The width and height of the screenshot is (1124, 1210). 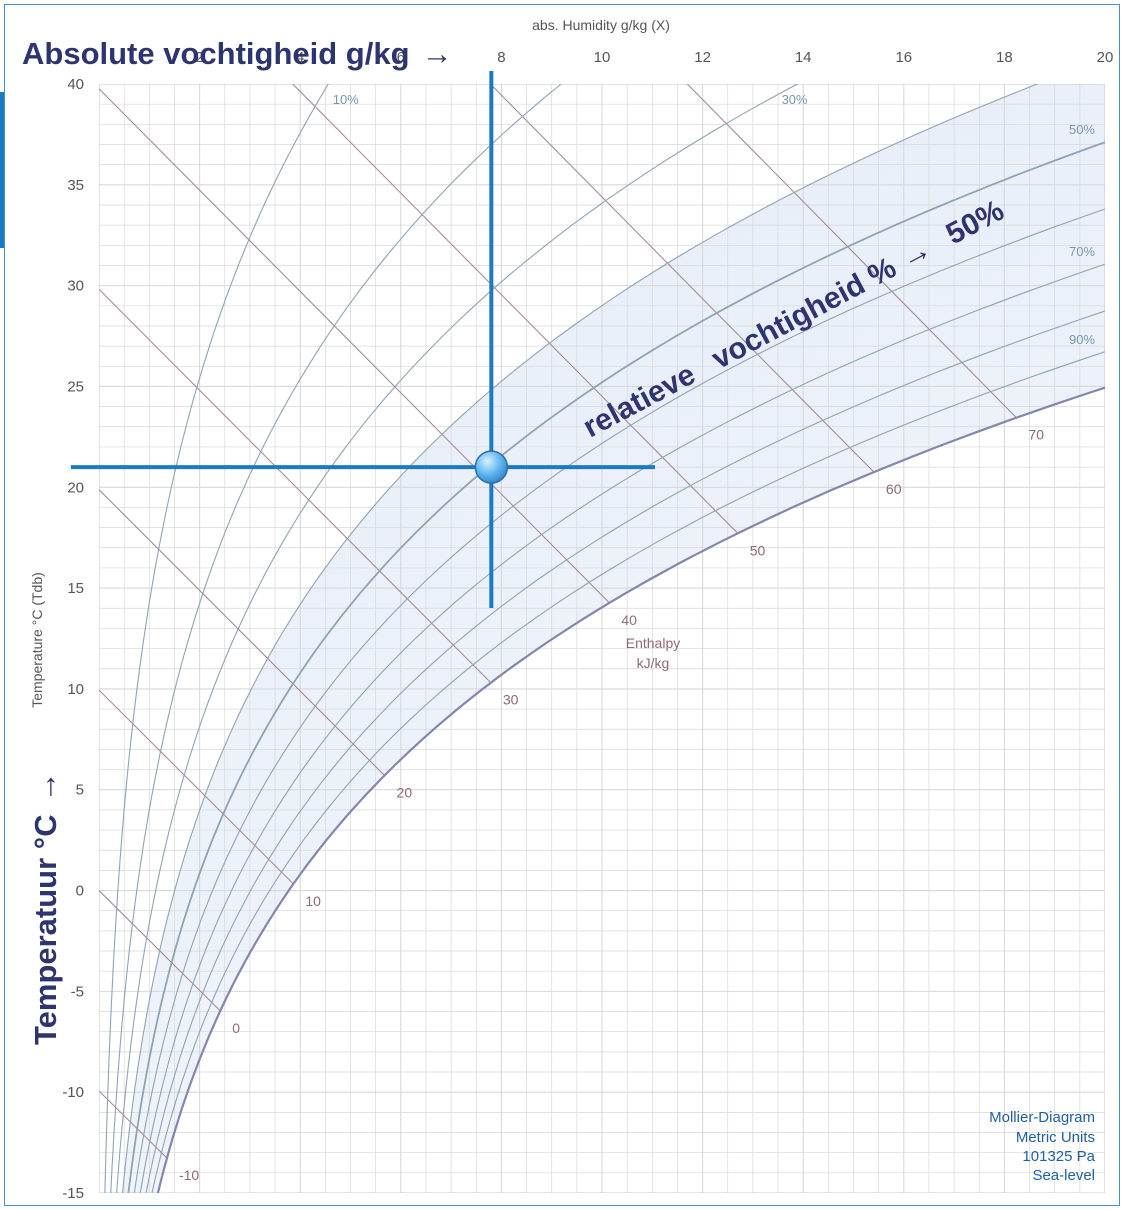 I want to click on temperature-annotation-text: Temperatuur °C, so click(x=45, y=929).